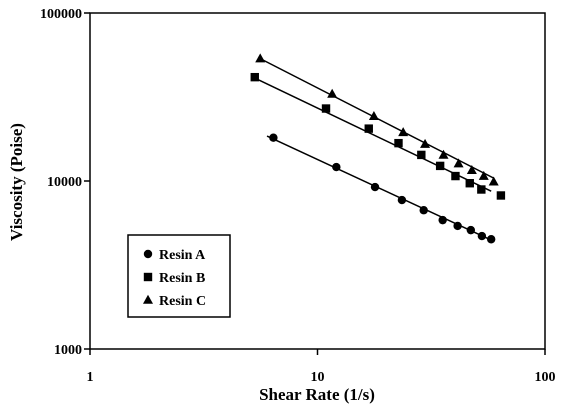 This screenshot has width=561, height=413. Describe the element at coordinates (182, 278) in the screenshot. I see `legend-label-resin-b: Resin B` at that location.